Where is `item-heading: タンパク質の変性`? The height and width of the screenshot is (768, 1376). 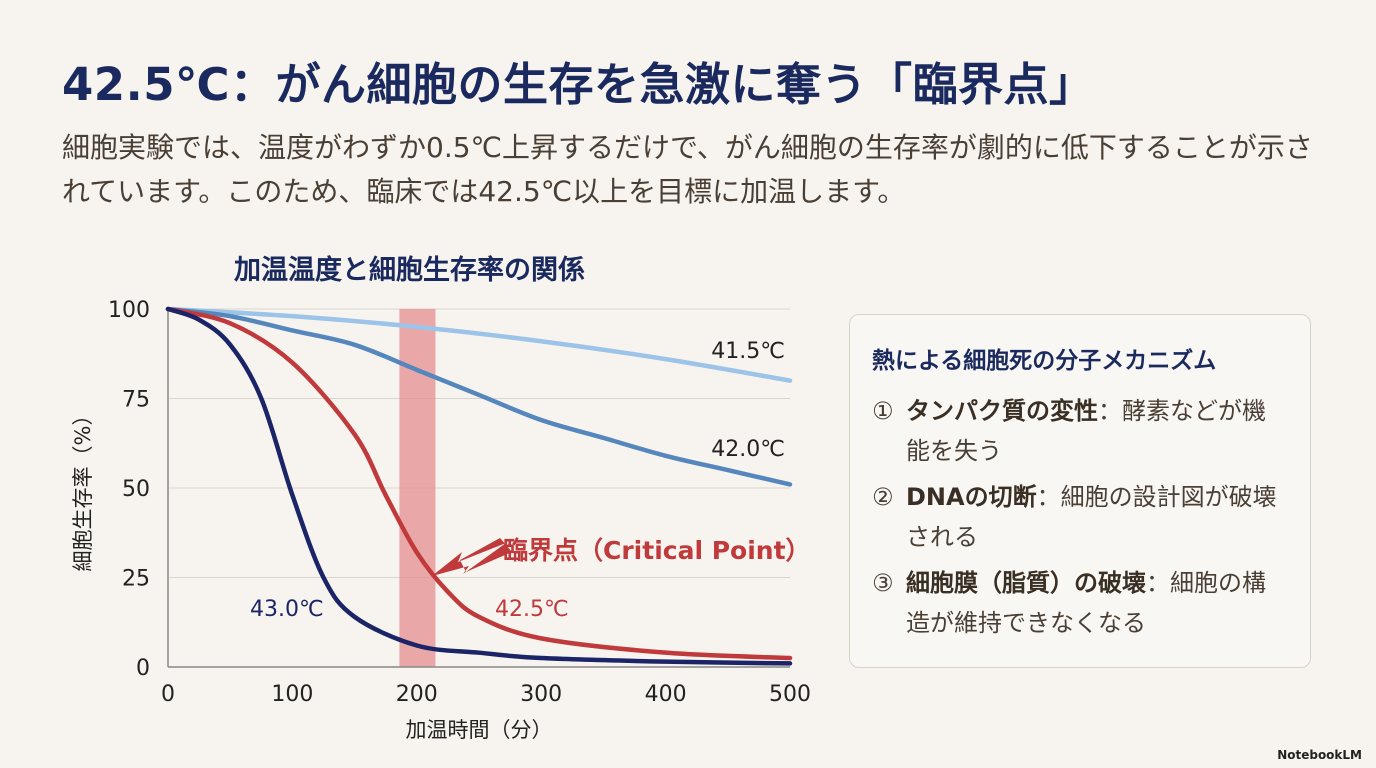 item-heading: タンパク質の変性 is located at coordinates (1002, 411).